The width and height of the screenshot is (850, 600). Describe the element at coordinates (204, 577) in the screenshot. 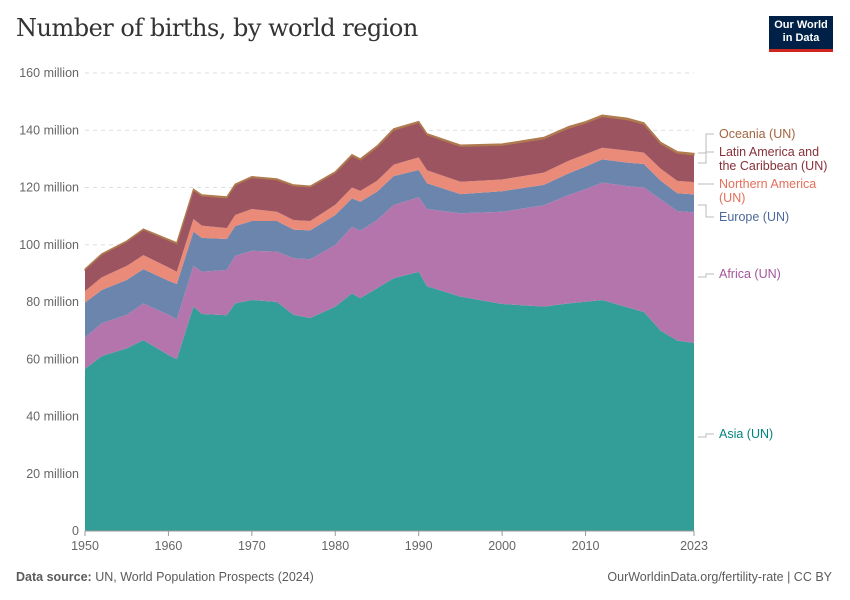

I see `data-source-text: UN, World Population Prospects (2024)` at that location.